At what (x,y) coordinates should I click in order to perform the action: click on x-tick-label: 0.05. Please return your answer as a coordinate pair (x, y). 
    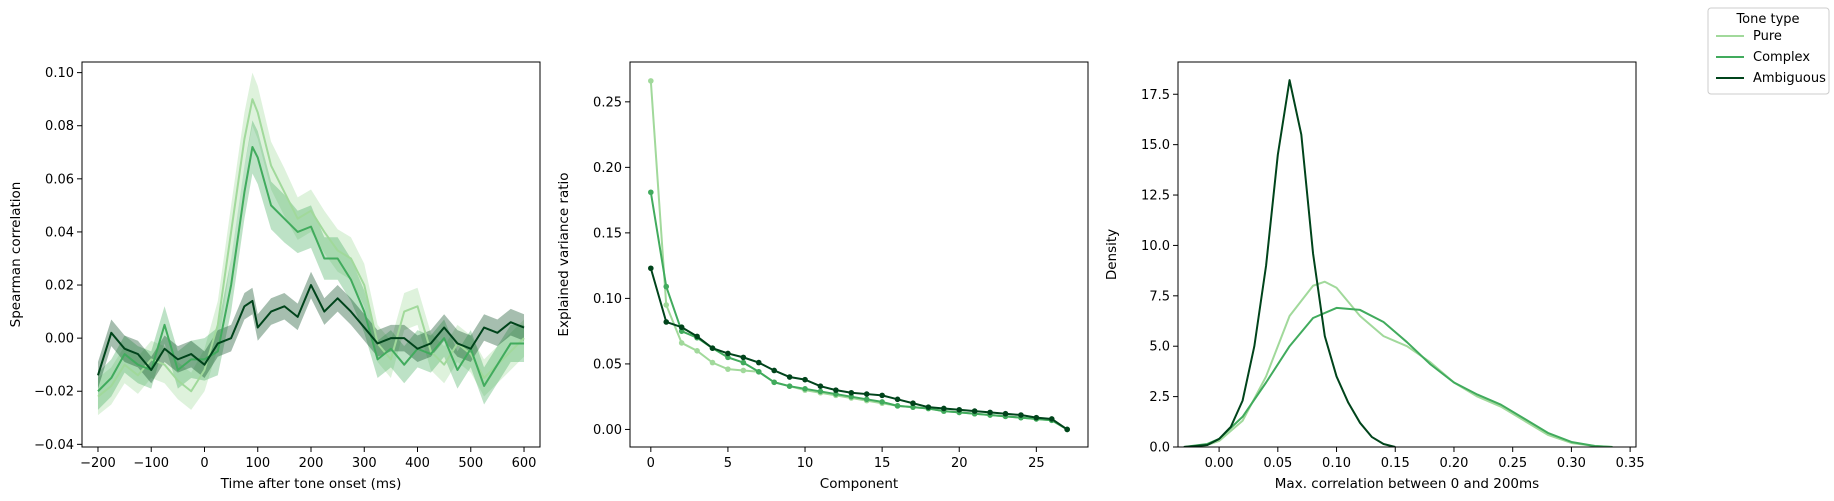
    Looking at the image, I should click on (1277, 463).